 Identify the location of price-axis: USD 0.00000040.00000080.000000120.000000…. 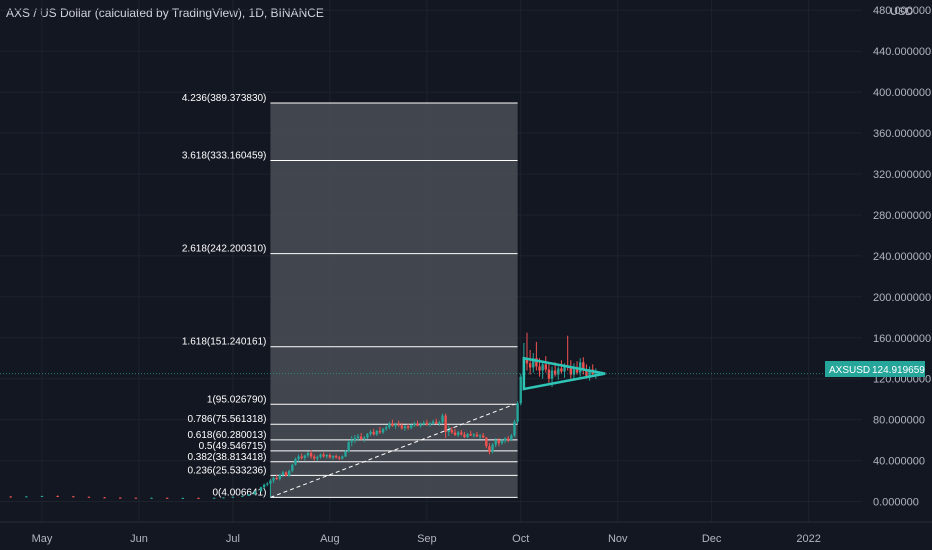
(897, 261).